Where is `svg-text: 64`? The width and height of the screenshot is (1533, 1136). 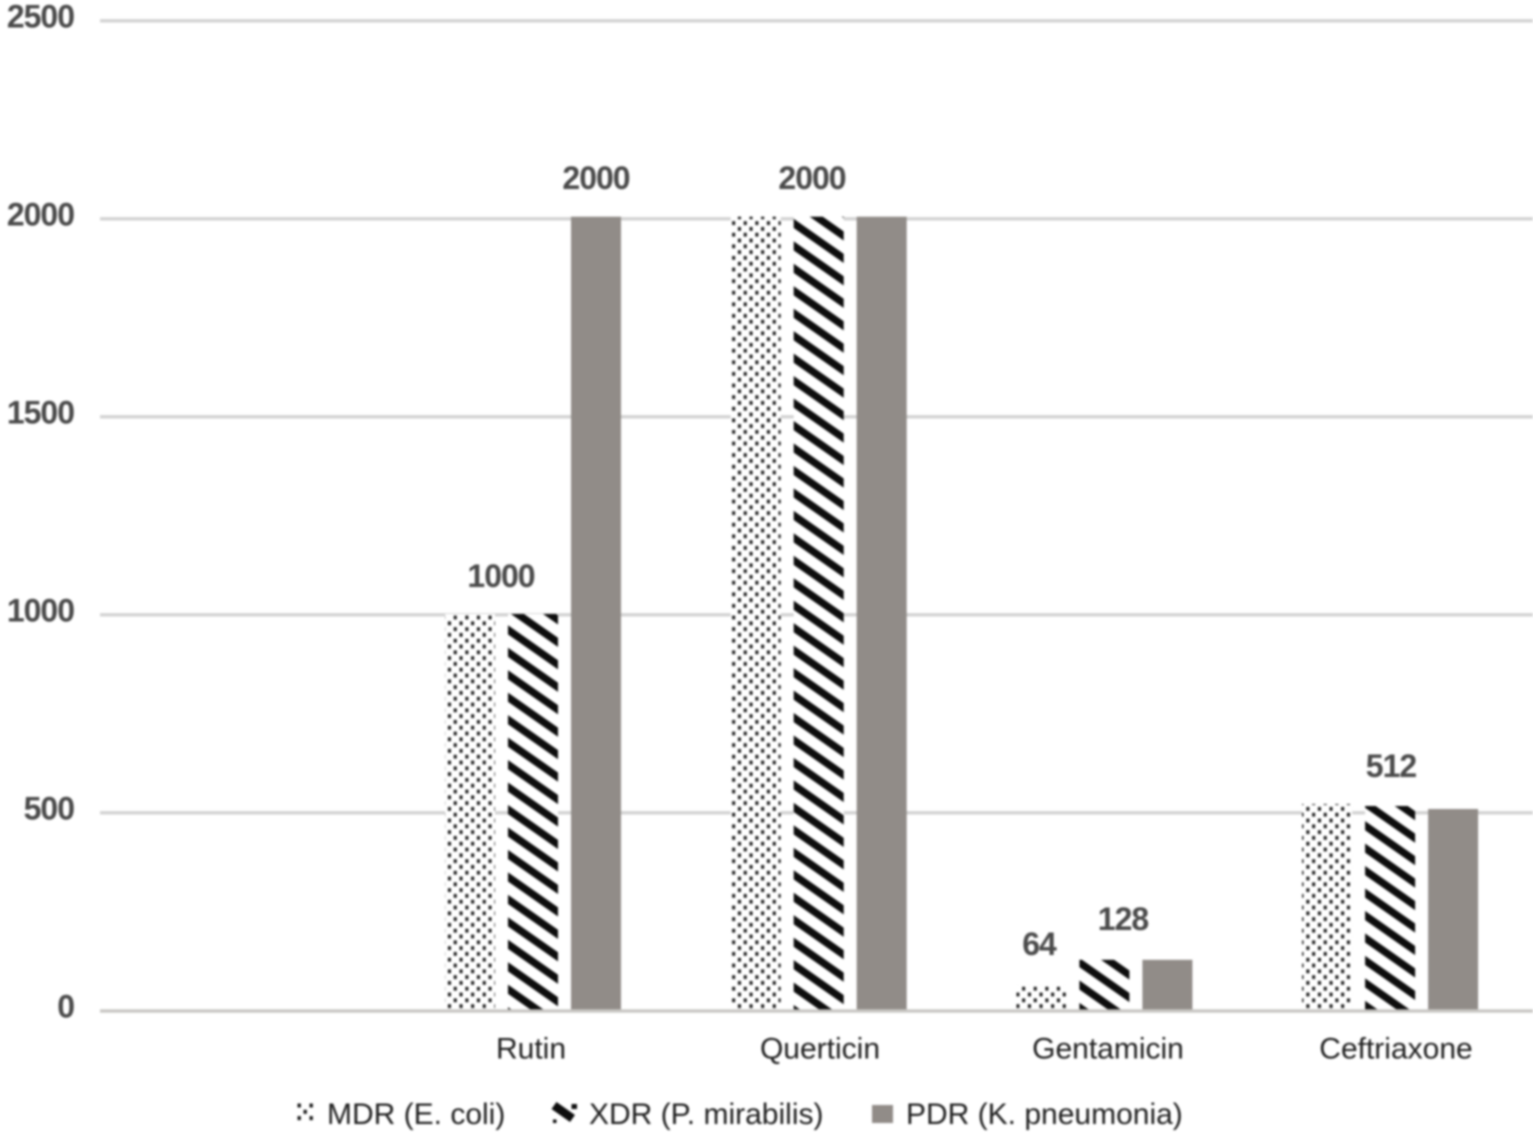
svg-text: 64 is located at coordinates (1039, 944).